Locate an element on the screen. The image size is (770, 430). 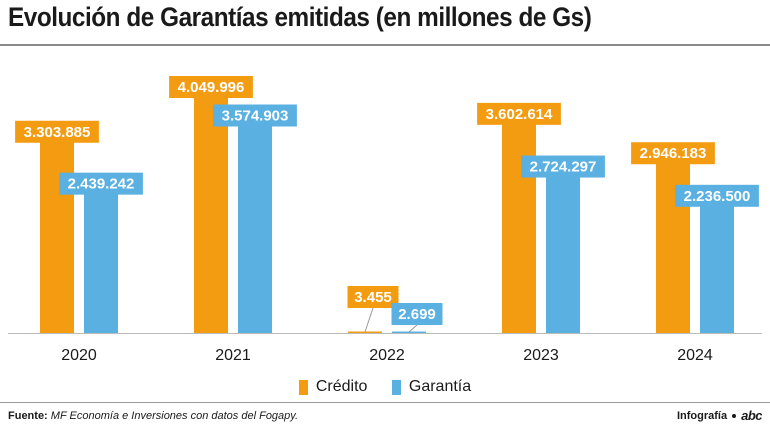
bar-garantia-2024 is located at coordinates (717, 265).